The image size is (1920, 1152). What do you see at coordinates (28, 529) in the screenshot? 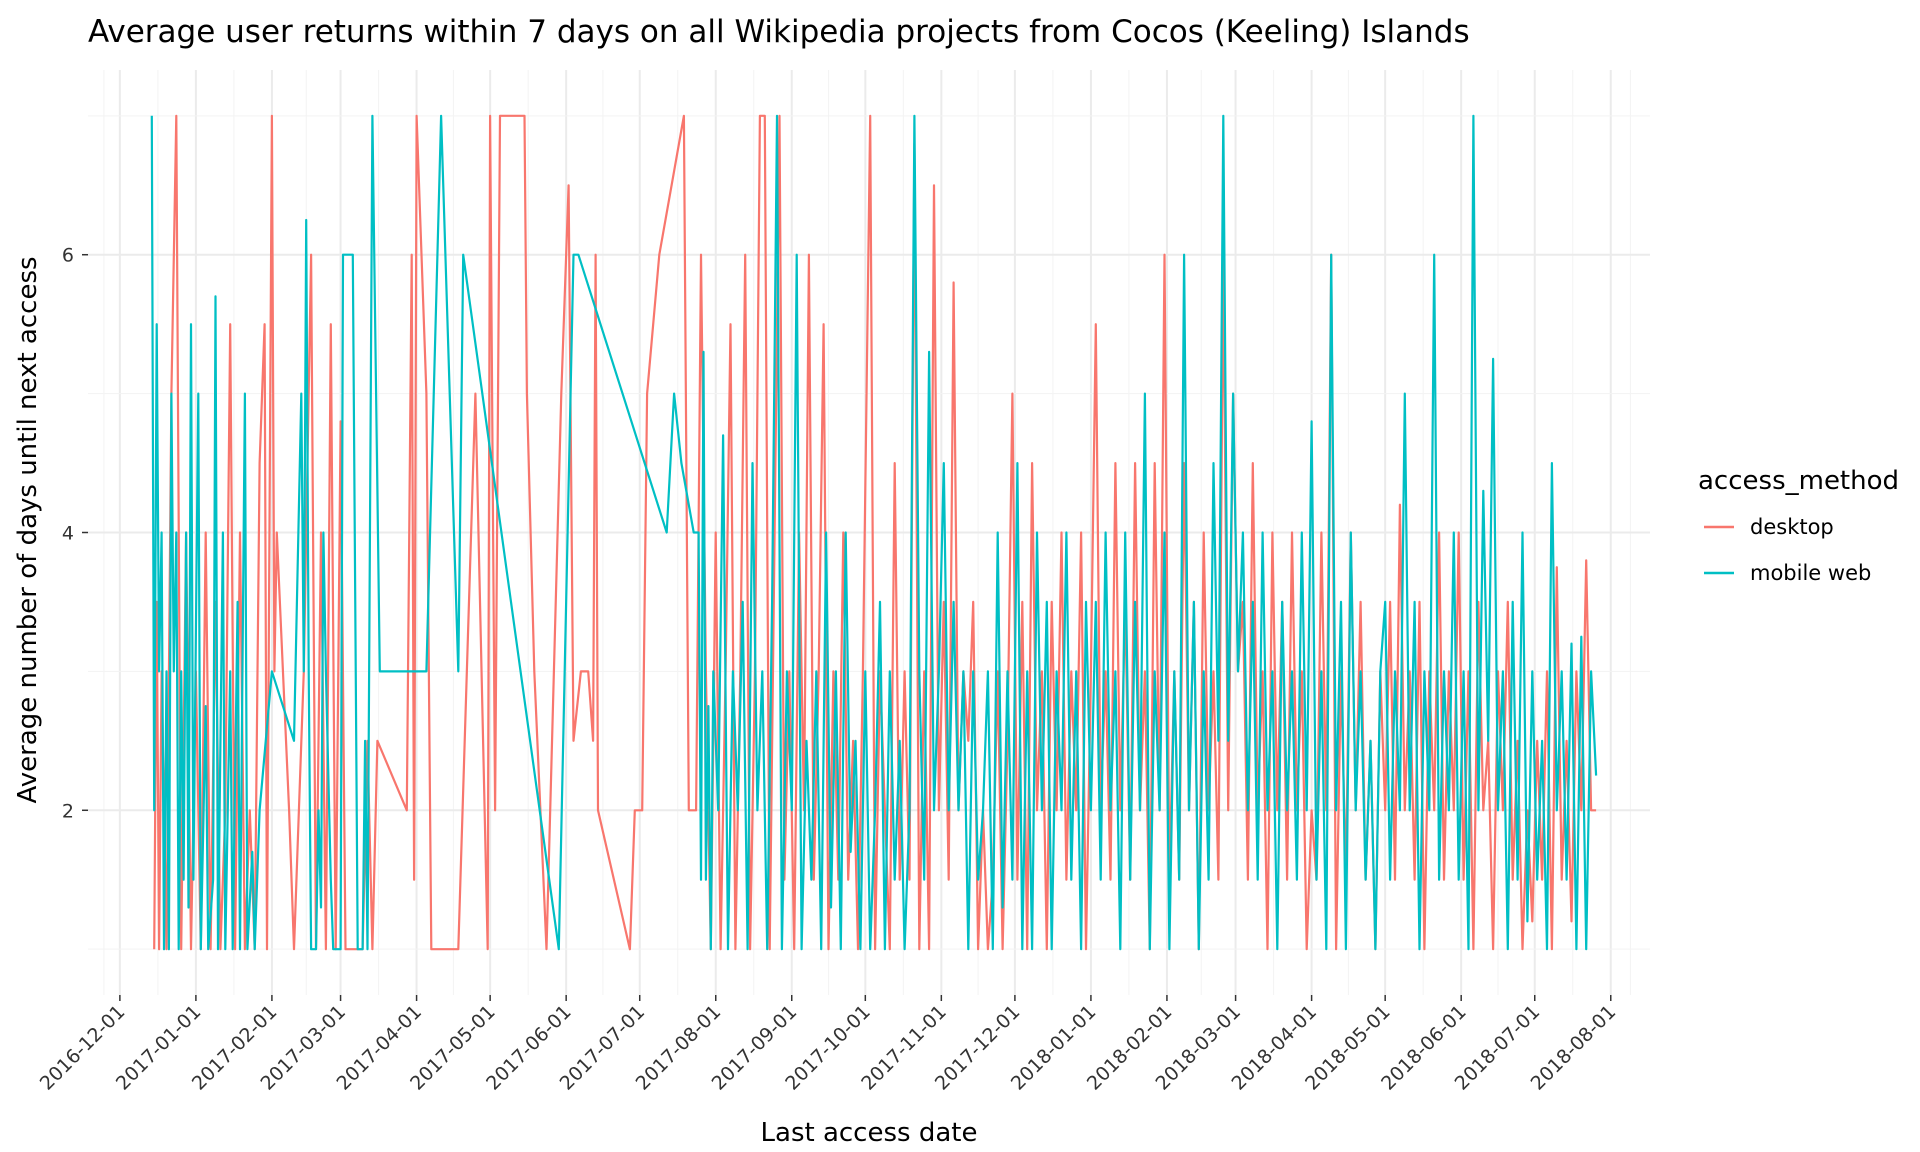
I see `y-axis-title: Average number of days until next access` at bounding box center [28, 529].